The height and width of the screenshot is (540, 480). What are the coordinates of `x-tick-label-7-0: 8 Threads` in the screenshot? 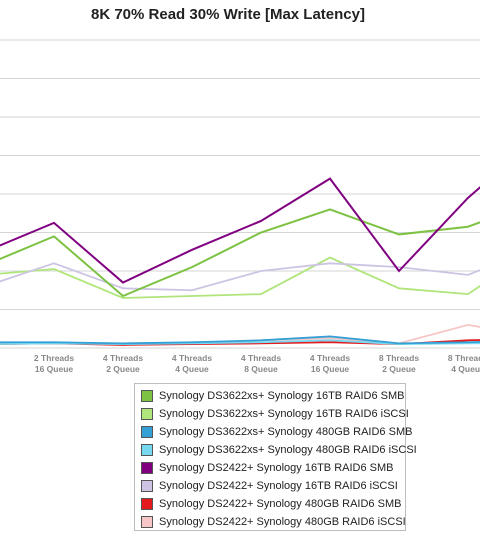 It's located at (464, 358).